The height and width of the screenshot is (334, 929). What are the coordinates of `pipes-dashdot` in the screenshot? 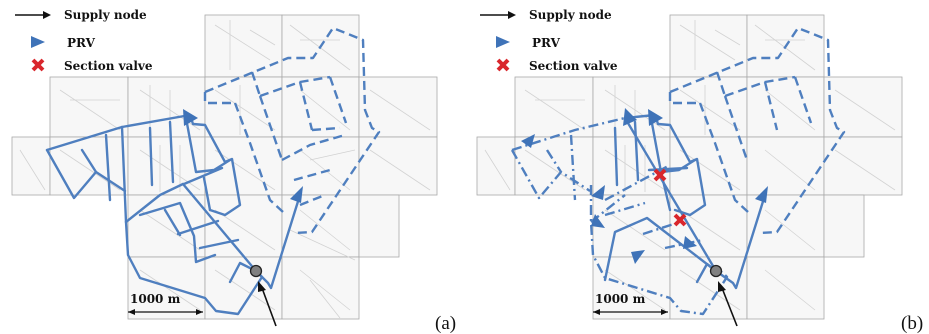 It's located at (619, 216).